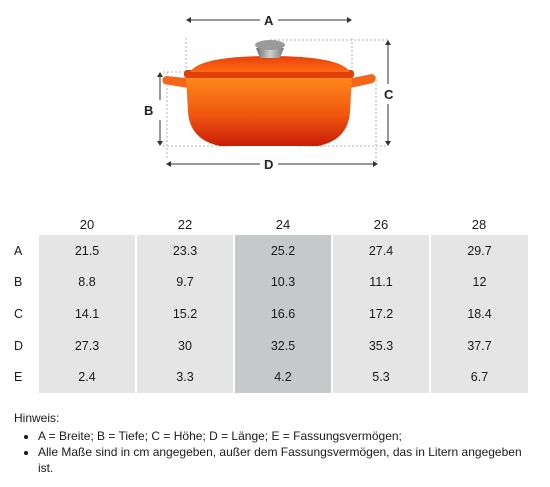  Describe the element at coordinates (478, 345) in the screenshot. I see `table-cell: 37.7` at that location.